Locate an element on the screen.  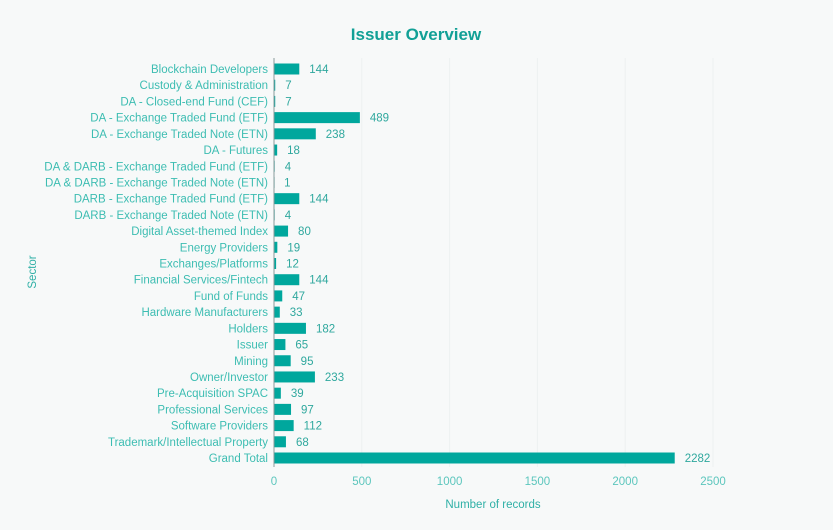
data-label: 39 is located at coordinates (297, 394).